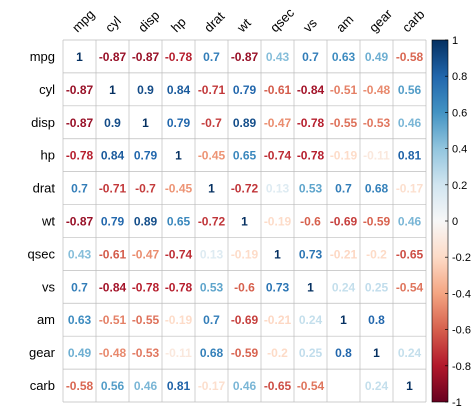 Image resolution: width=474 pixels, height=415 pixels. I want to click on correlation-value-drat-hp: -0.45, so click(179, 189).